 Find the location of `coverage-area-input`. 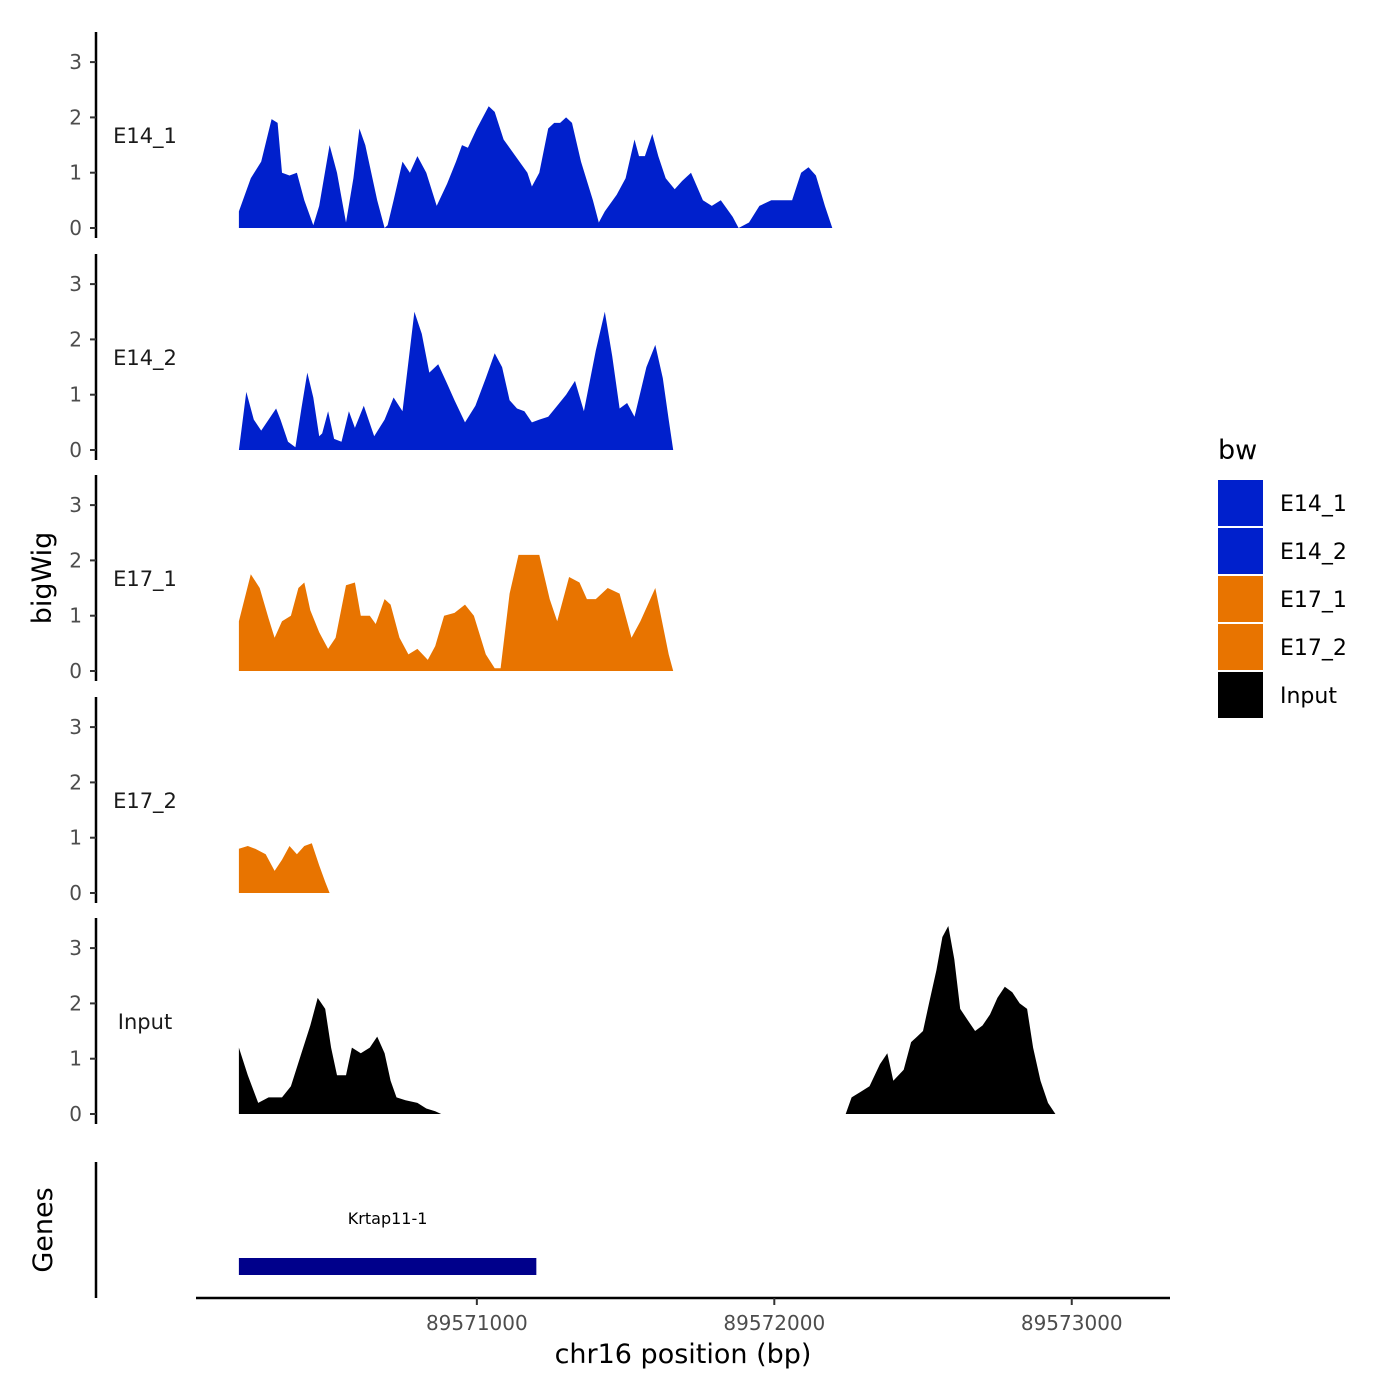

coverage-area-input is located at coordinates (340, 1055).